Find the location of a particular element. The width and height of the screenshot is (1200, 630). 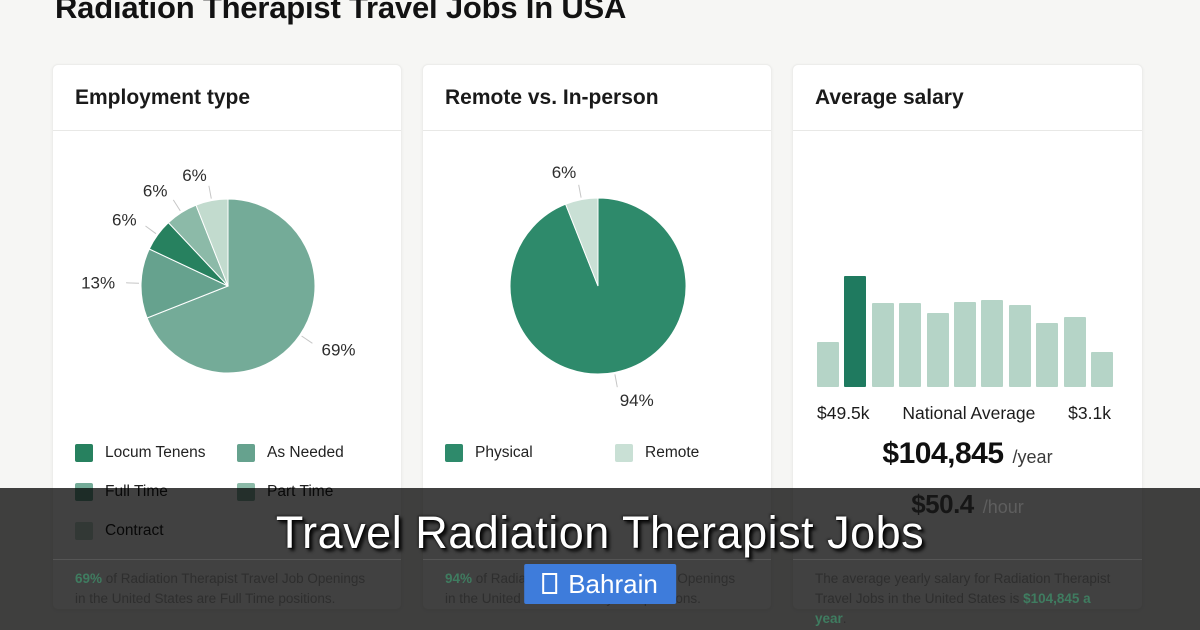

salary-card-title: Average salary is located at coordinates (889, 97).